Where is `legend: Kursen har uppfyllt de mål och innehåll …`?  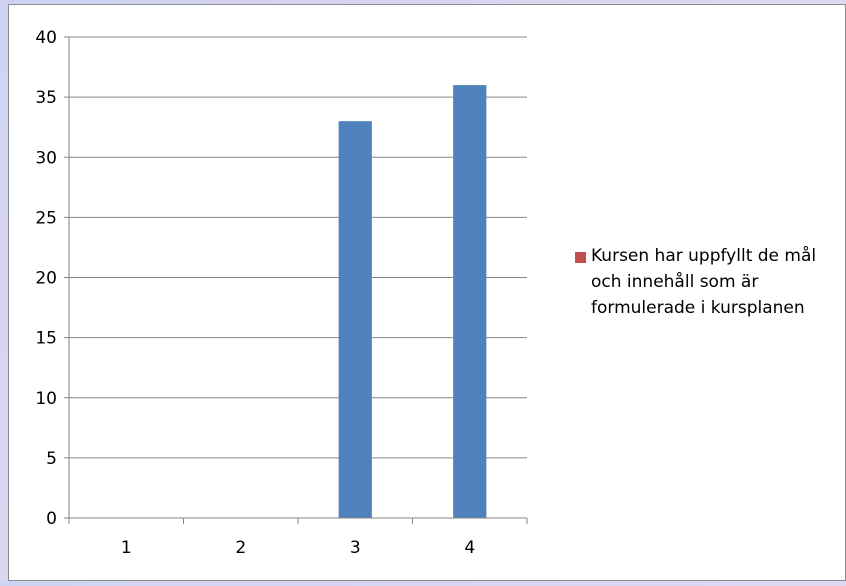
legend: Kursen har uppfyllt de mål och innehåll … is located at coordinates (710, 282).